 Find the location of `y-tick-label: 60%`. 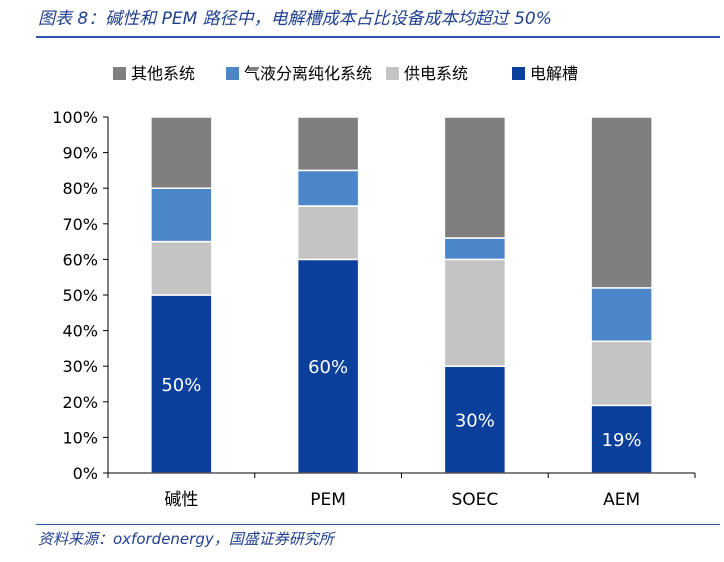

y-tick-label: 60% is located at coordinates (80, 259).